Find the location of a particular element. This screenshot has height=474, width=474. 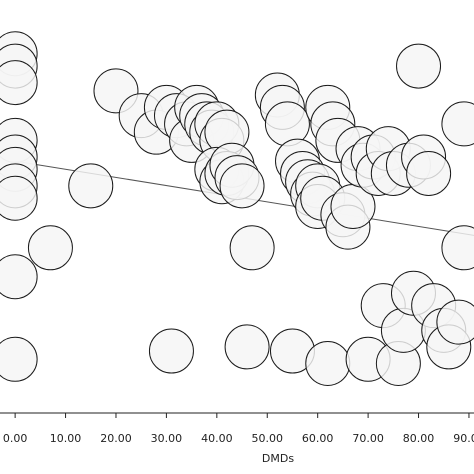

x-tick-label: 20.00 is located at coordinates (116, 438).